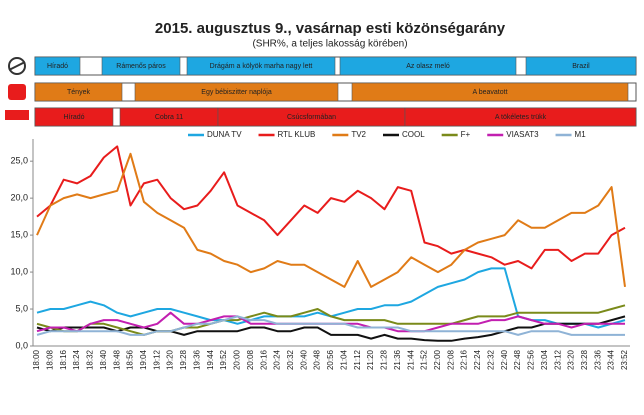 This screenshot has height=415, width=644. Describe the element at coordinates (477, 359) in the screenshot. I see `x-tick-label: 22:24` at that location.